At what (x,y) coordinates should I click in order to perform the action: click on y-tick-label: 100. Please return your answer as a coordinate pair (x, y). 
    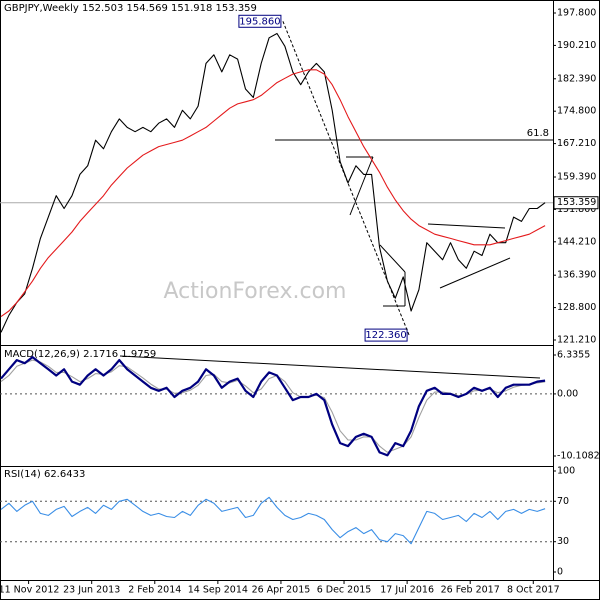
    Looking at the image, I should click on (566, 471).